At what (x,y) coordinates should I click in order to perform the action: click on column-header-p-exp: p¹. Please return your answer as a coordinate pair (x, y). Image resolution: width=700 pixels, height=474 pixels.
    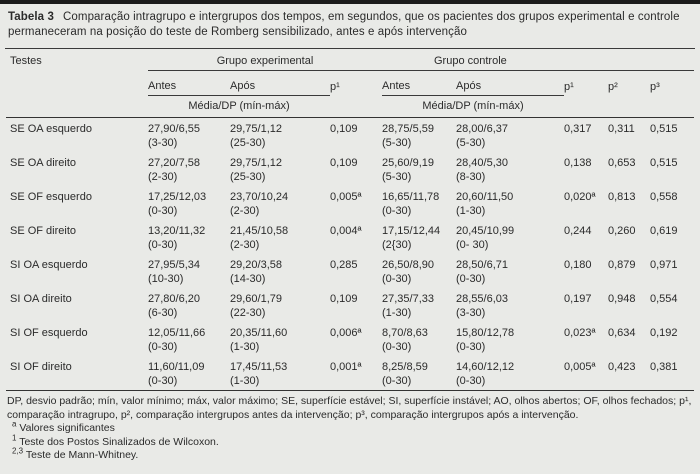
    Looking at the image, I should click on (335, 86).